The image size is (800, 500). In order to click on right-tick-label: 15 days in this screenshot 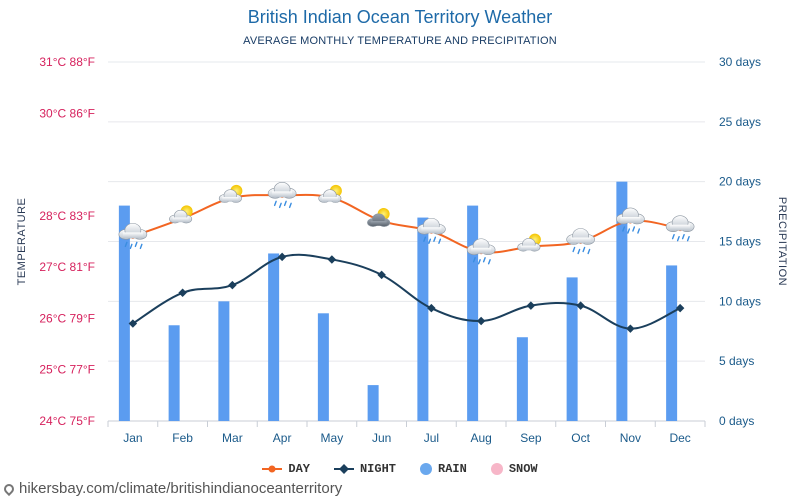, I will do `click(740, 242)`.